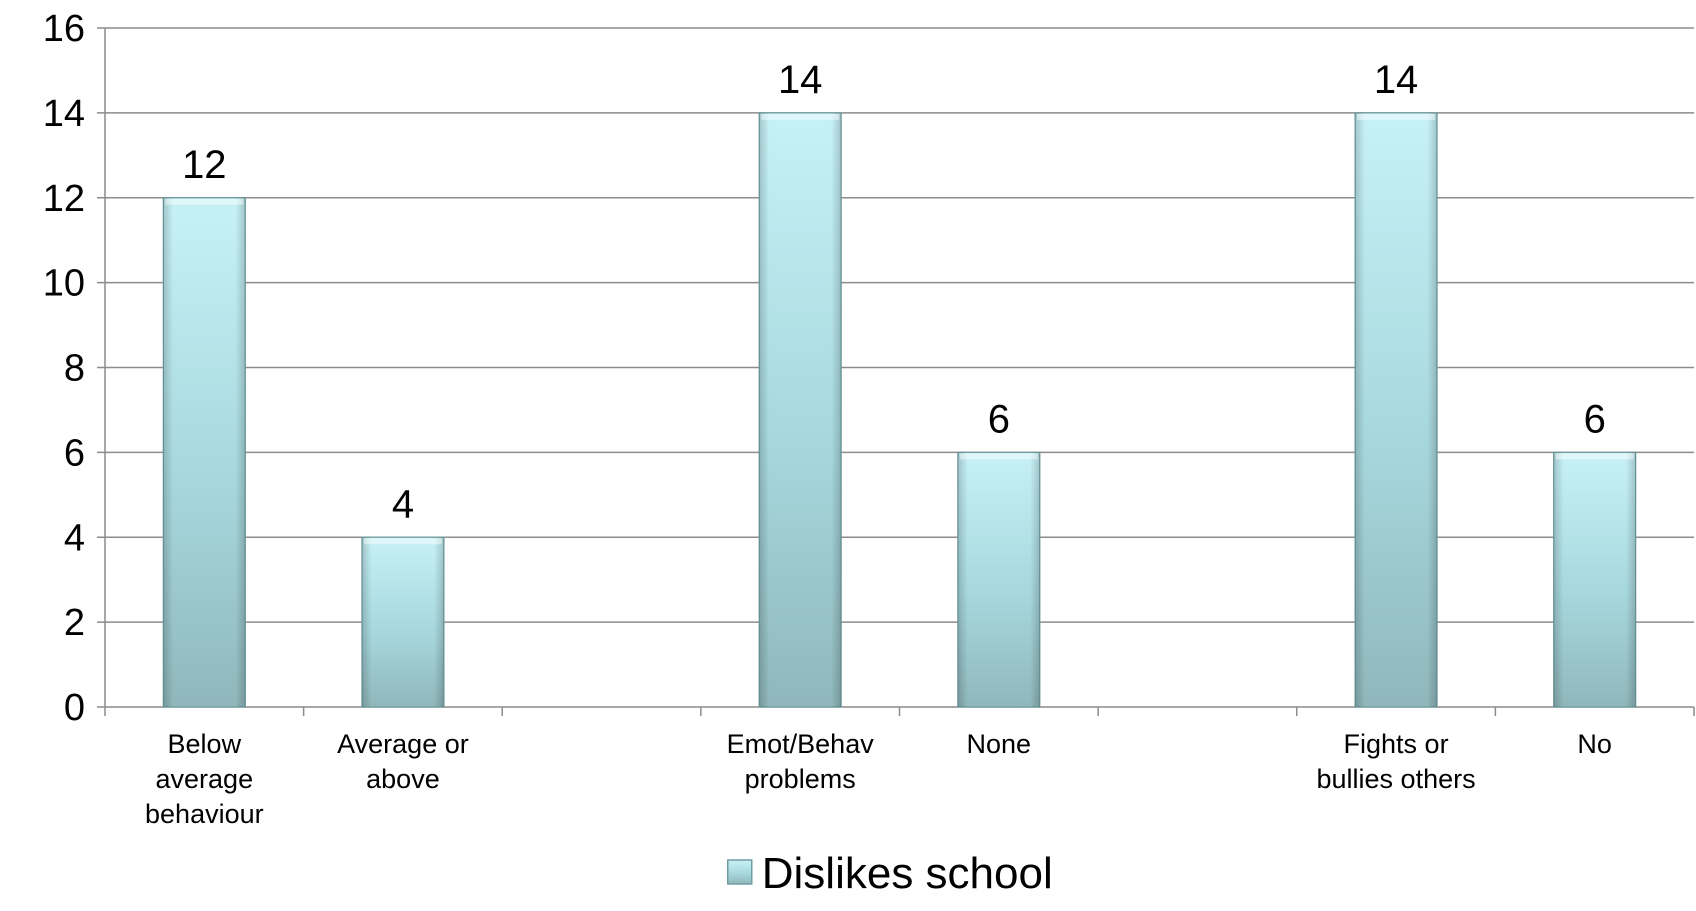  Describe the element at coordinates (64, 284) in the screenshot. I see `y-tick-label: 10` at that location.